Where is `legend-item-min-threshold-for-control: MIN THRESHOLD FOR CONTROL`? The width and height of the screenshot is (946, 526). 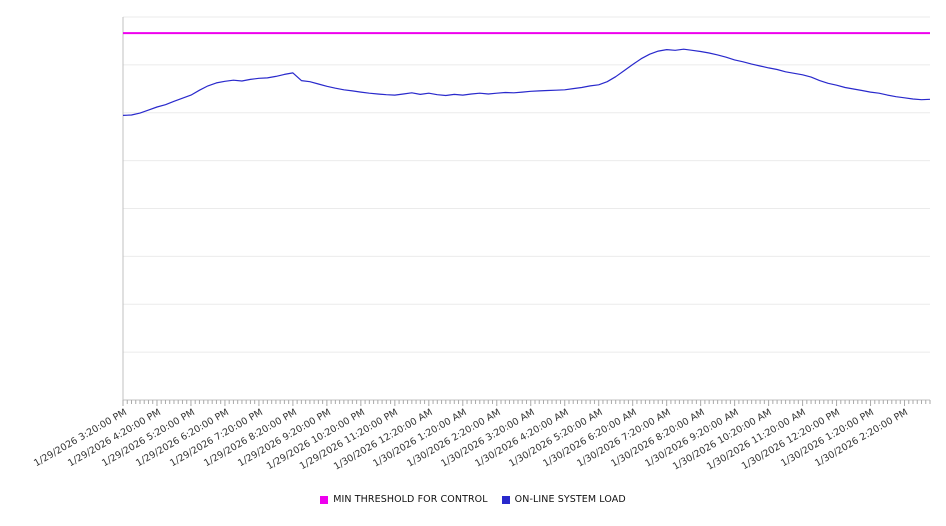 legend-item-min-threshold-for-control: MIN THRESHOLD FOR CONTROL is located at coordinates (404, 499).